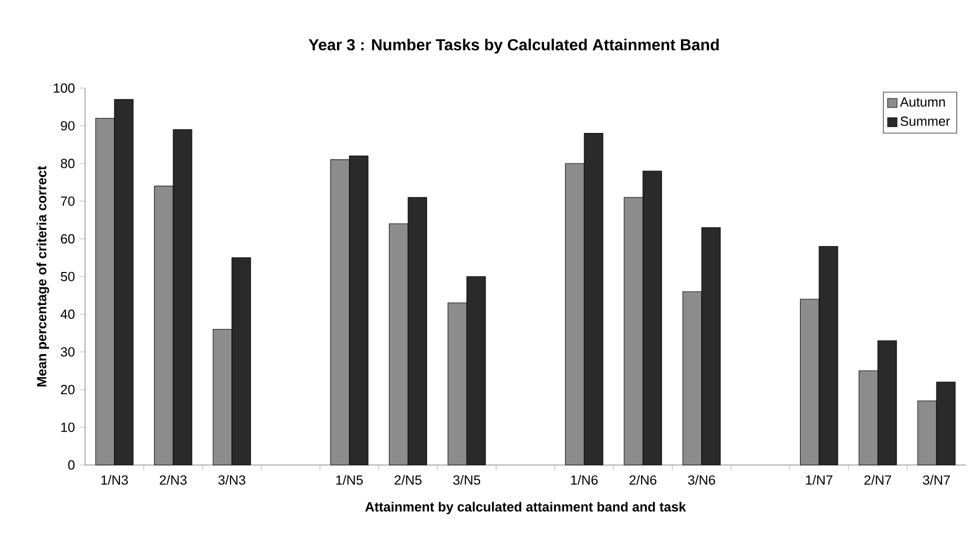 The image size is (970, 545). I want to click on y-tick-label: 30, so click(67, 352).